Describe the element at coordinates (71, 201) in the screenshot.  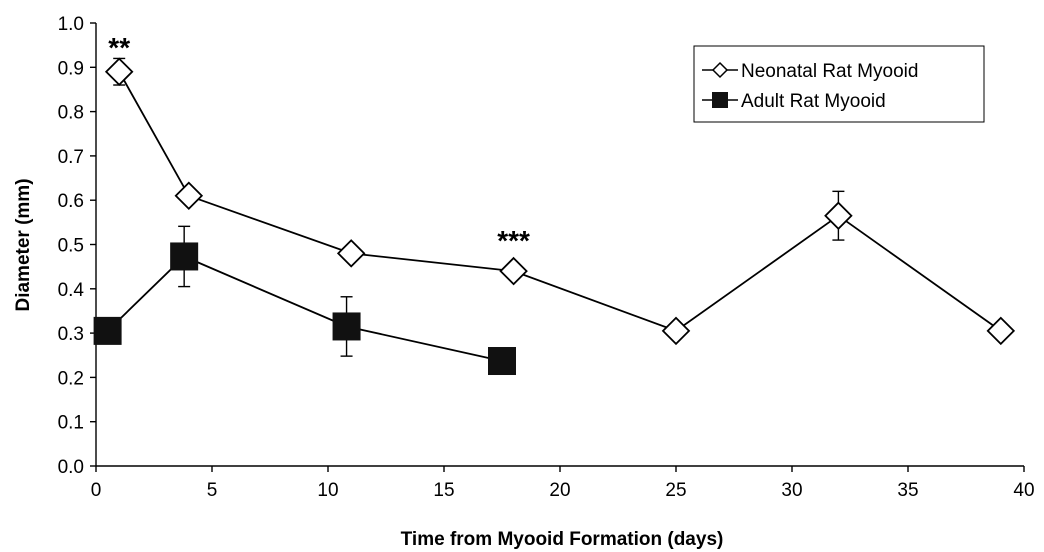
I see `y-tick-label: 0.6` at that location.